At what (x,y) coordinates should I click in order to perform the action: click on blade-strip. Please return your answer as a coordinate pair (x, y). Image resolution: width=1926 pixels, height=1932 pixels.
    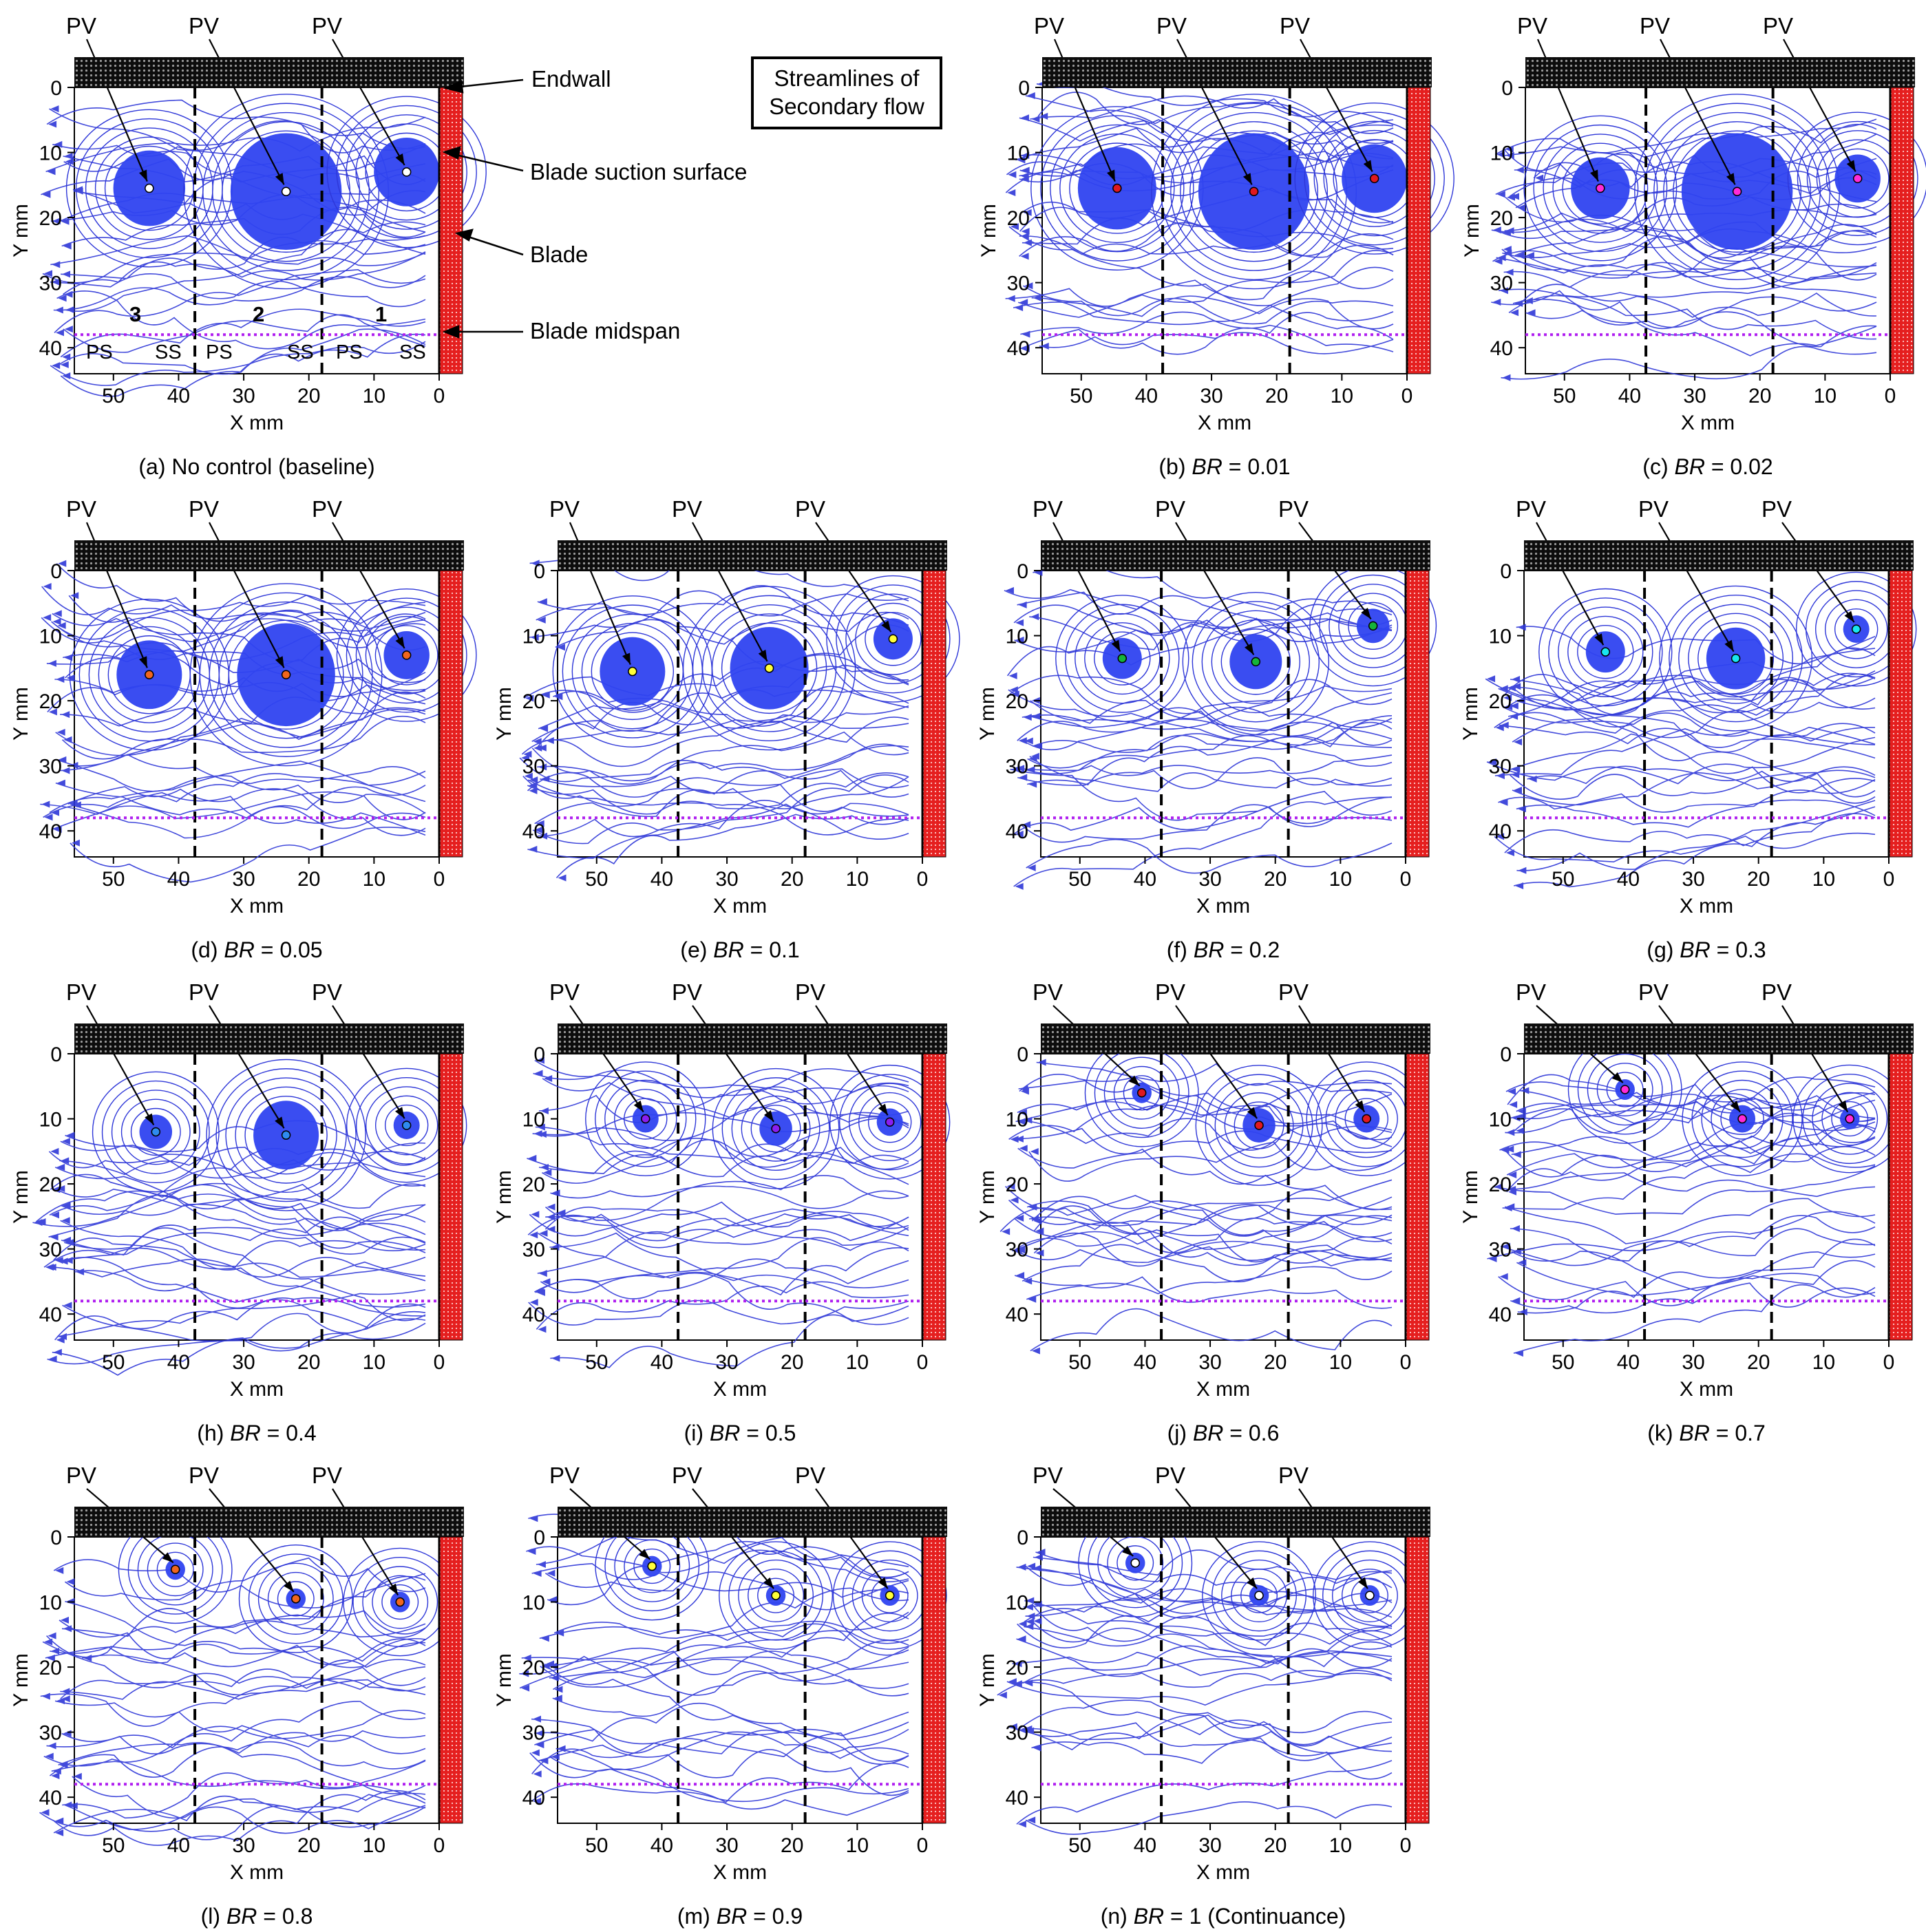
    Looking at the image, I should click on (1417, 1680).